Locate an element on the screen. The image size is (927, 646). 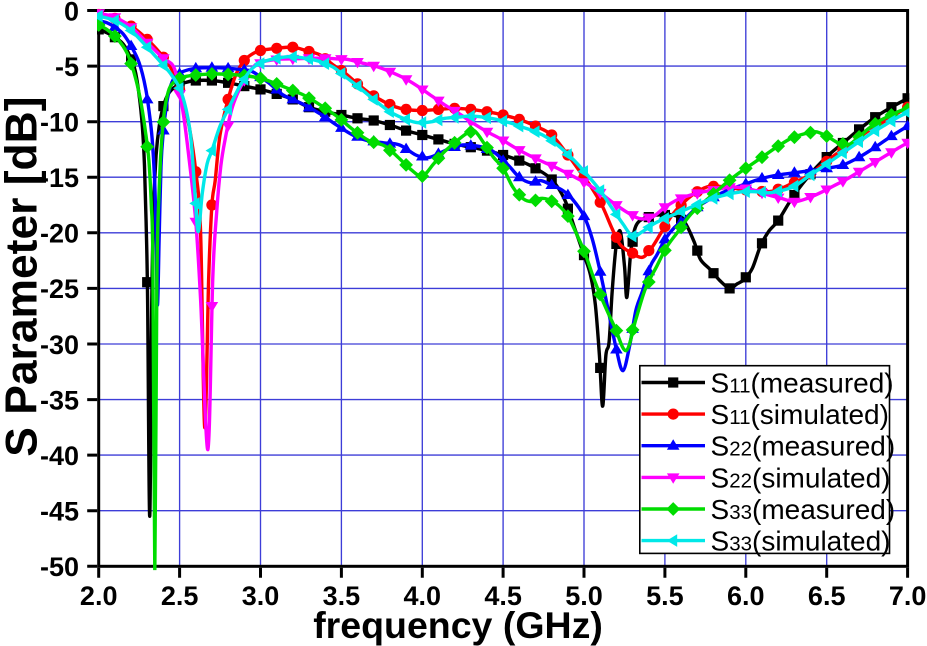
svg-text: 5.0 is located at coordinates (584, 596).